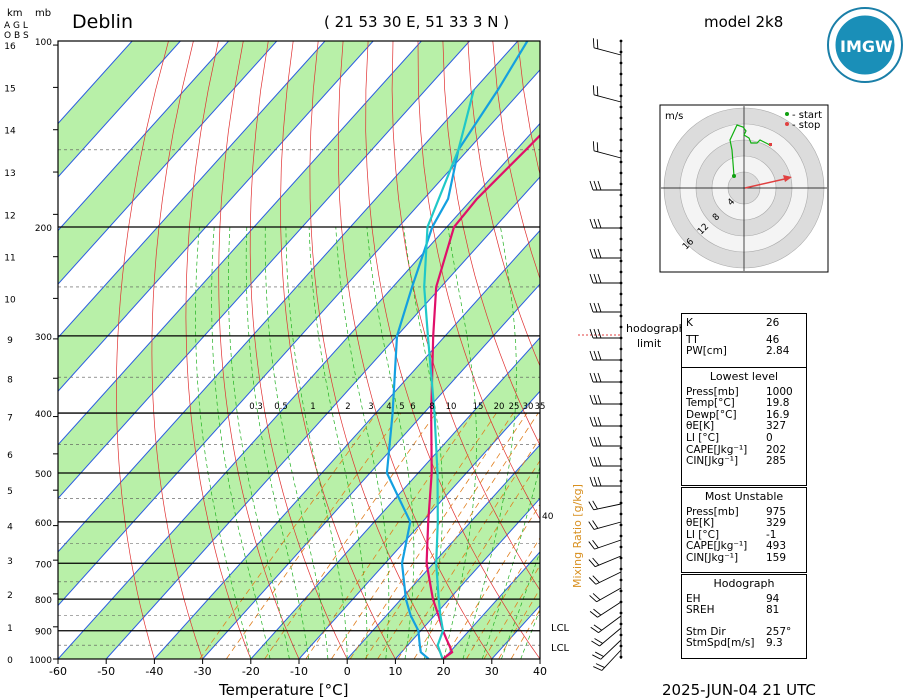 The height and width of the screenshot is (700, 910). I want to click on lowest-level-row-value: 19.8, so click(778, 403).